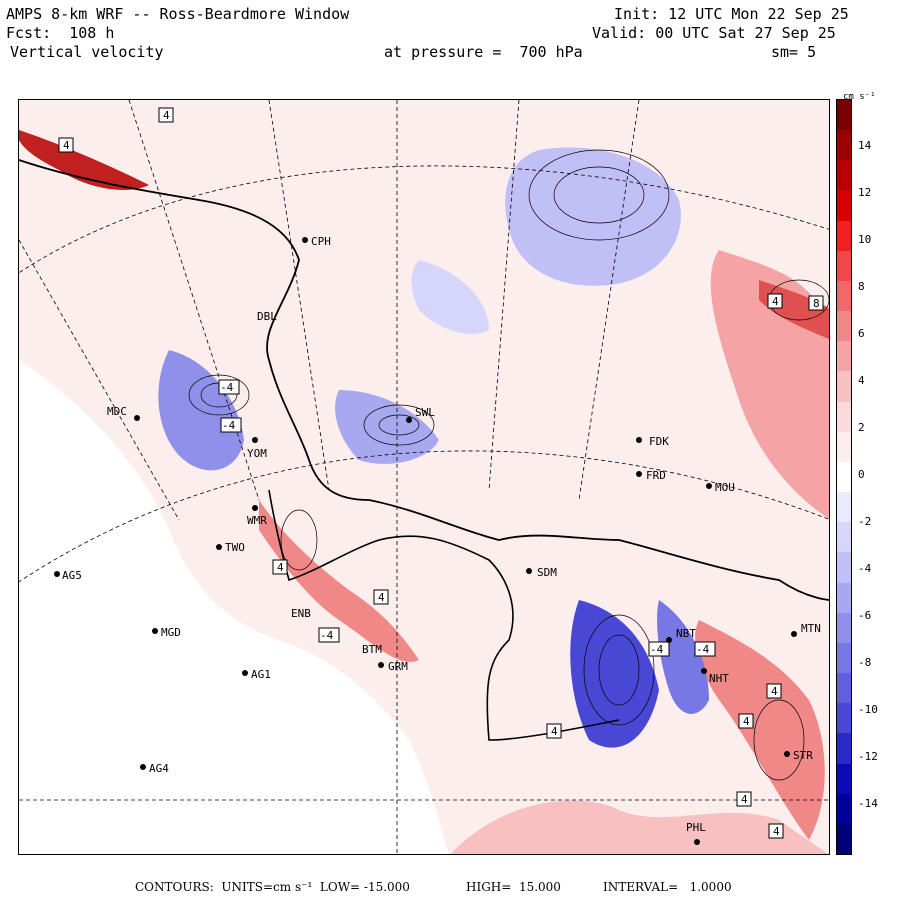  Describe the element at coordinates (861, 474) in the screenshot. I see `colorbar-tick-label: 0` at that location.